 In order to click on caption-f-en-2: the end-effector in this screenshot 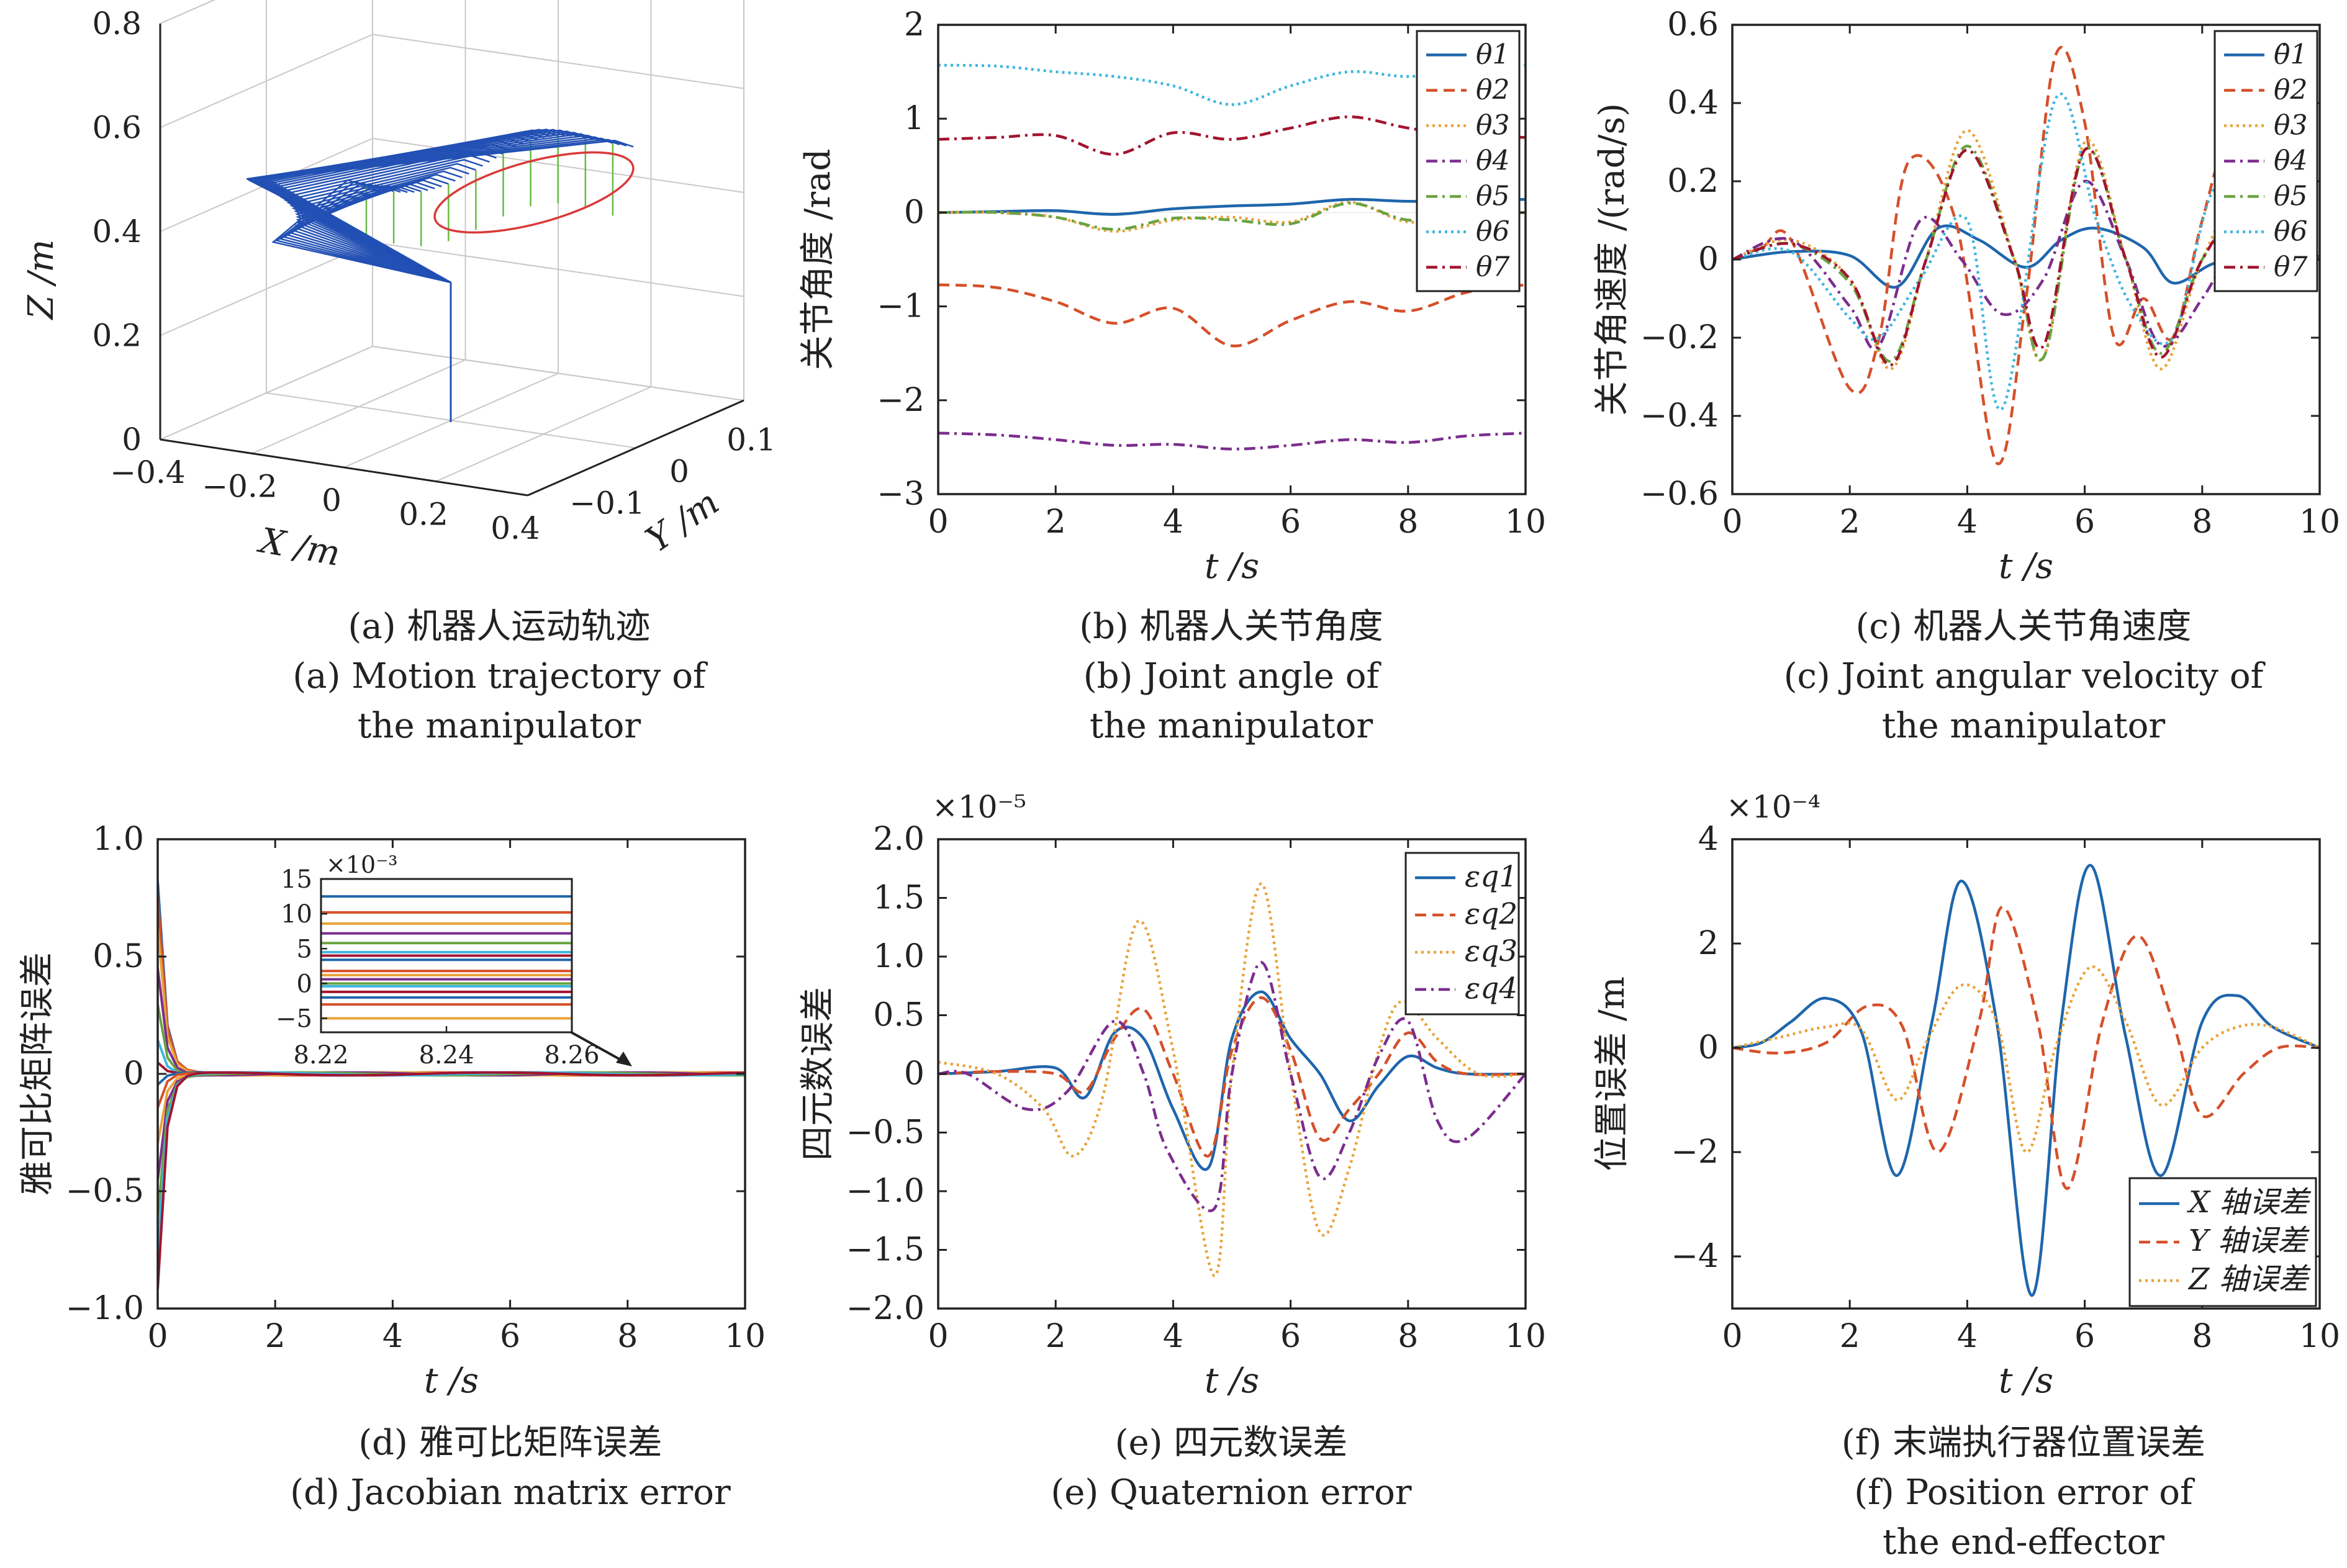, I will do `click(2023, 1542)`.